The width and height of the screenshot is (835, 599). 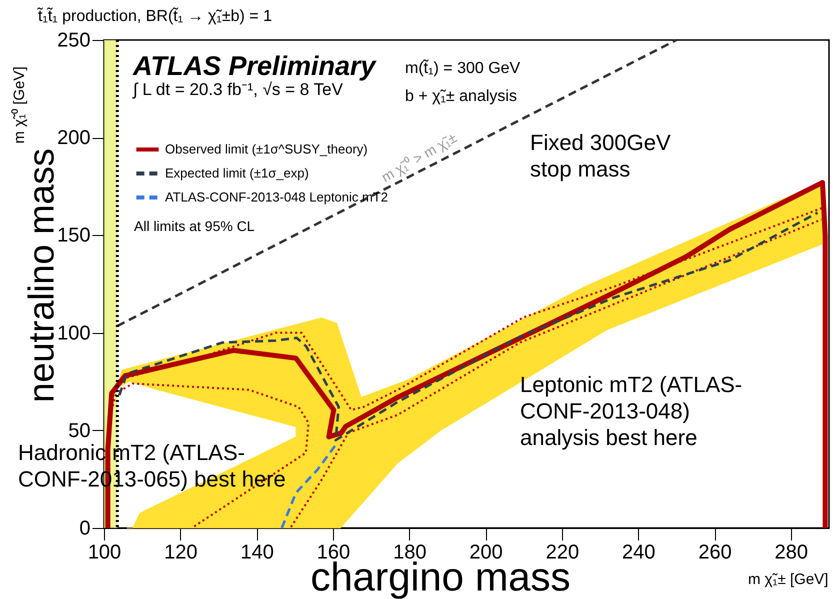 What do you see at coordinates (237, 173) in the screenshot?
I see `legend-label: Expected limit (±1σ_exp)` at bounding box center [237, 173].